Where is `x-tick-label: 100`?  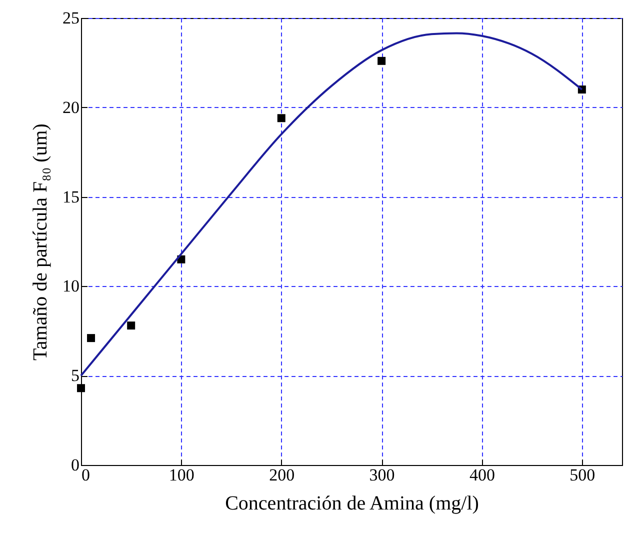
x-tick-label: 100 is located at coordinates (181, 475).